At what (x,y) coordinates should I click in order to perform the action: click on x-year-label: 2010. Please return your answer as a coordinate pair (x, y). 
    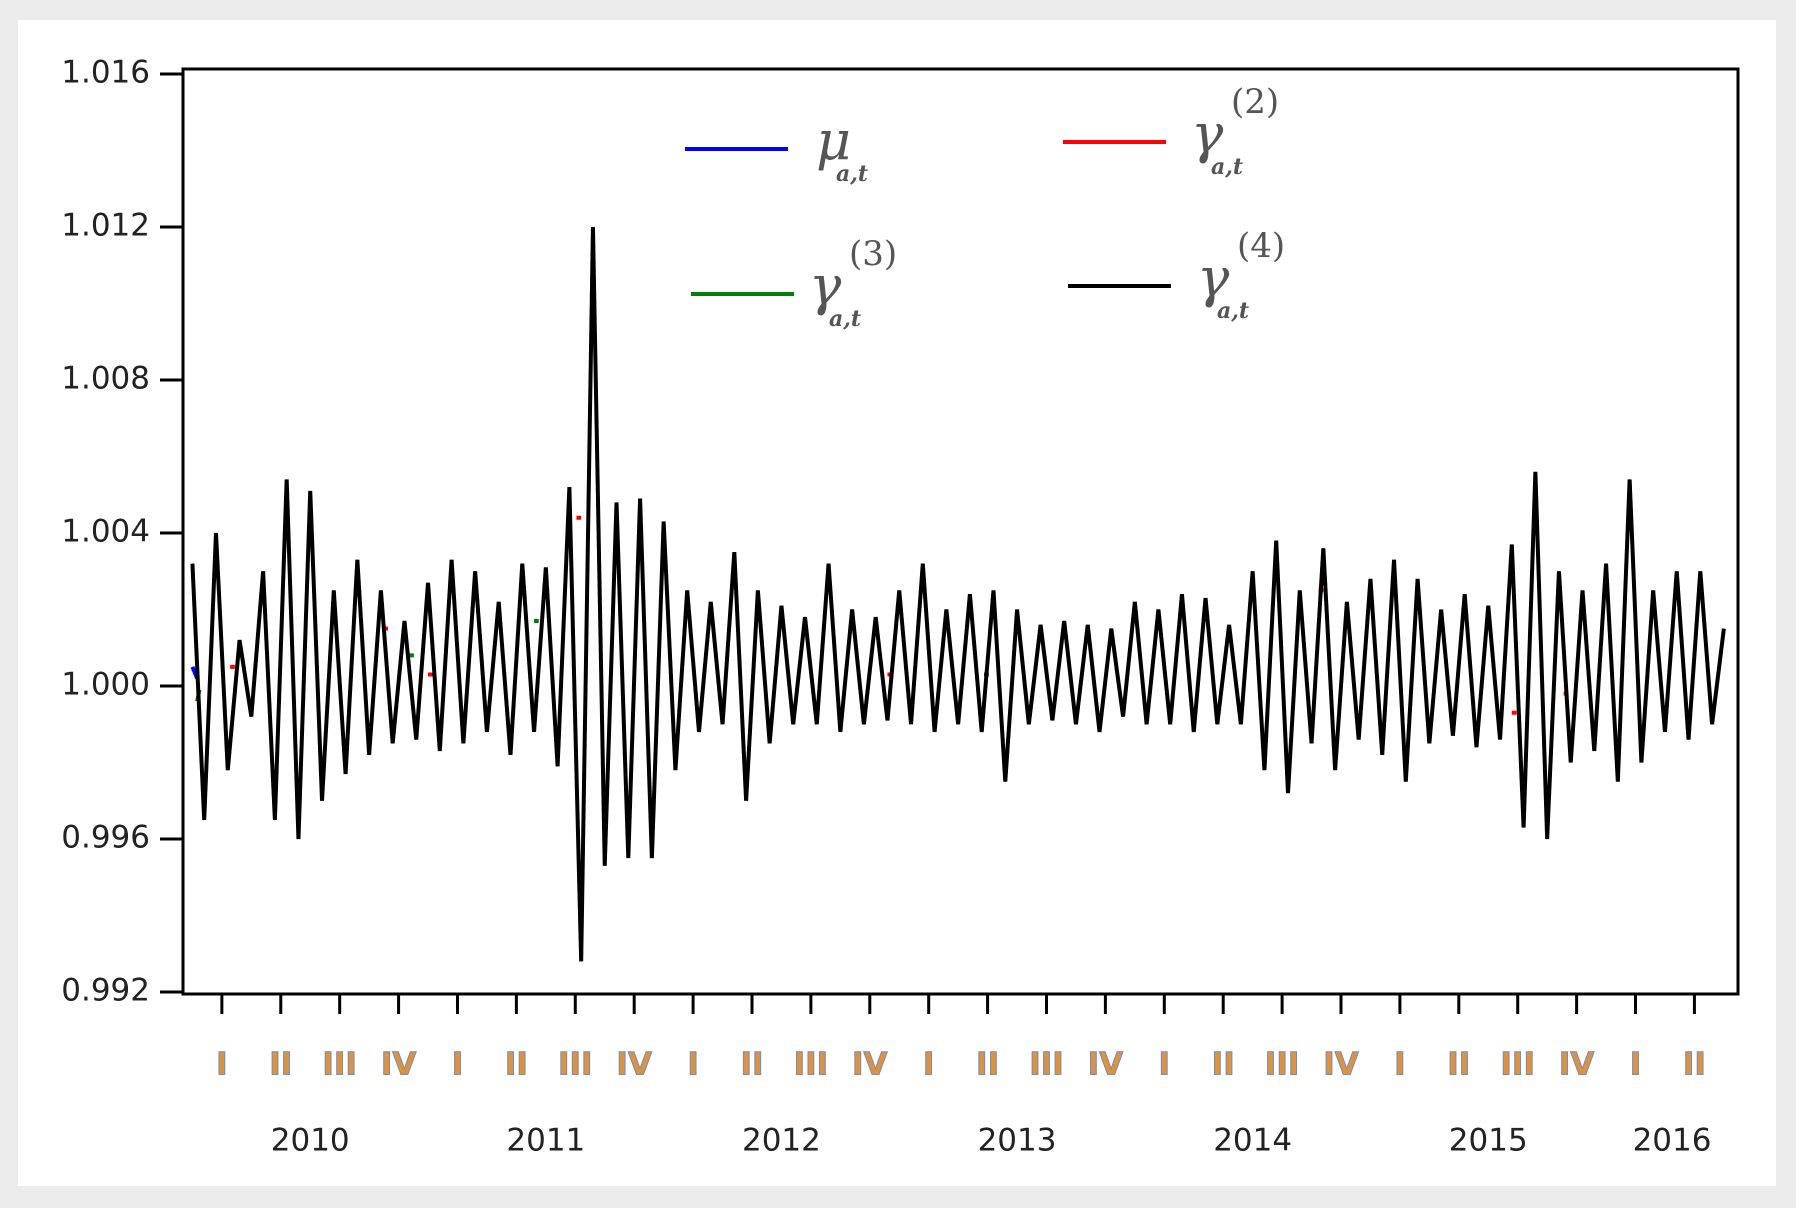
    Looking at the image, I should click on (310, 1141).